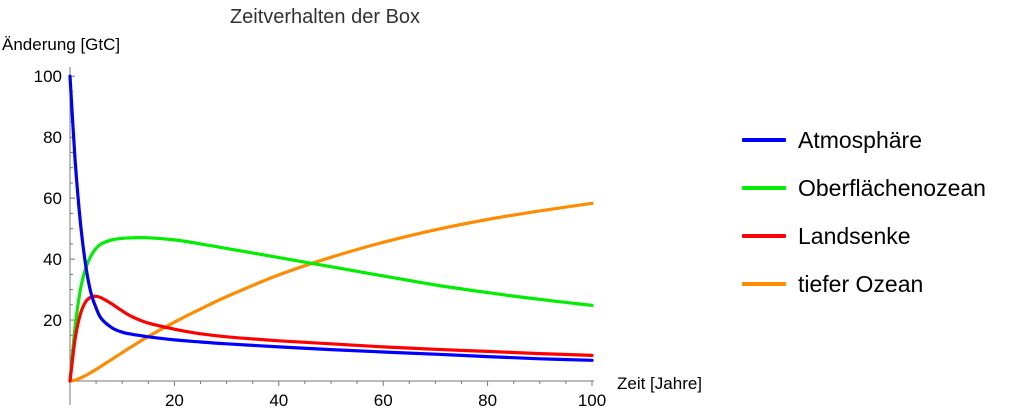  What do you see at coordinates (592, 400) in the screenshot?
I see `x-tick-label: 100` at bounding box center [592, 400].